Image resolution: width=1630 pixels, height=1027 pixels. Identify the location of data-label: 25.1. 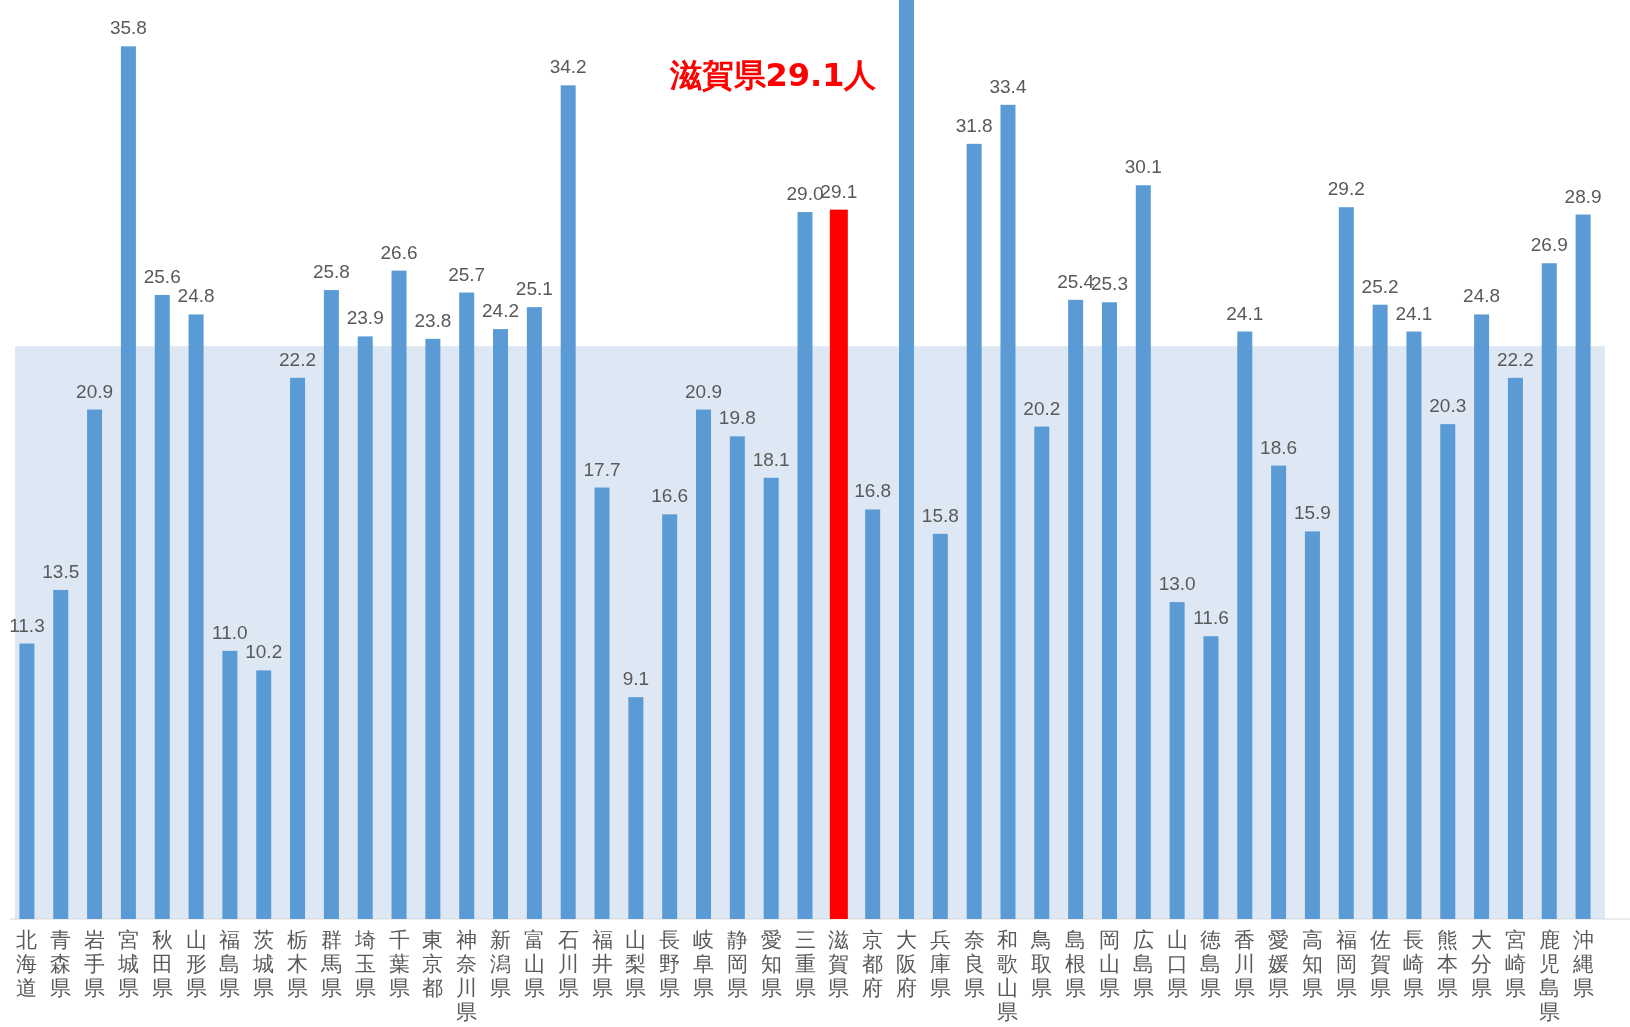
(534, 289).